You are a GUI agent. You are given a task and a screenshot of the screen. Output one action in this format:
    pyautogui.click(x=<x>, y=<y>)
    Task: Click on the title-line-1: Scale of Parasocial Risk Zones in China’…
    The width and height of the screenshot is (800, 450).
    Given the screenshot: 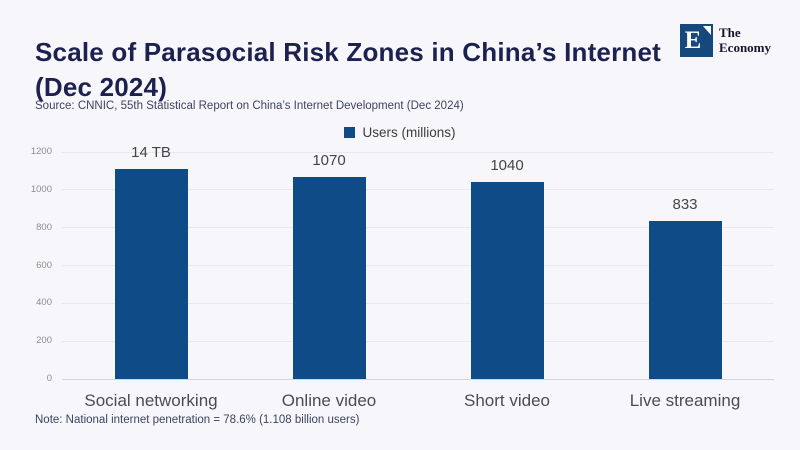 What is the action you would take?
    pyautogui.click(x=348, y=52)
    